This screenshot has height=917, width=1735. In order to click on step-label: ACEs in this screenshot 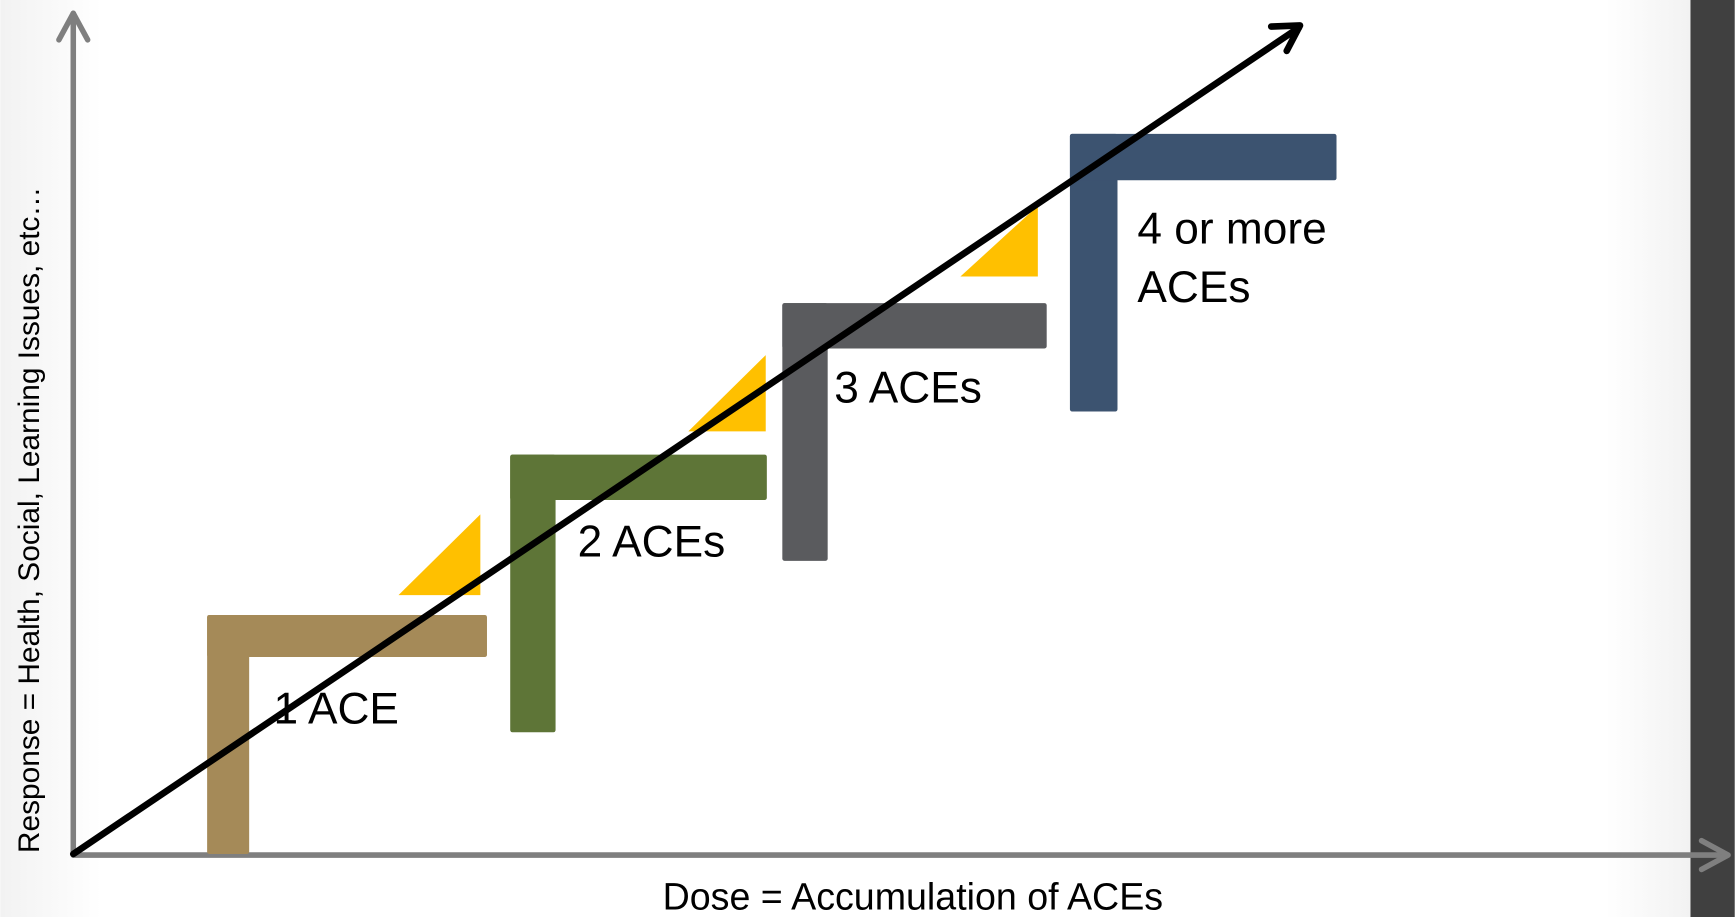, I will do `click(1193, 287)`.